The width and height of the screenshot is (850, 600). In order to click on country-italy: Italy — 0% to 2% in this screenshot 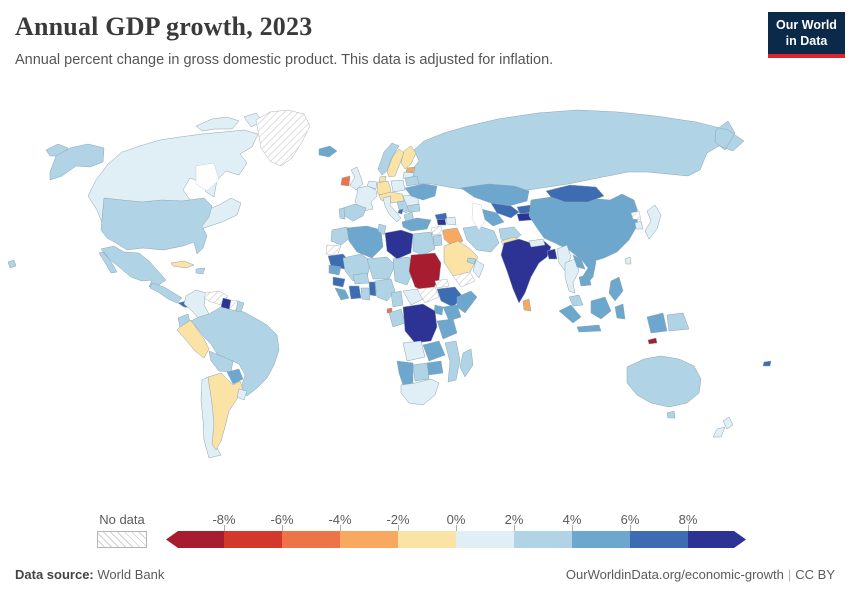, I will do `click(392, 209)`.